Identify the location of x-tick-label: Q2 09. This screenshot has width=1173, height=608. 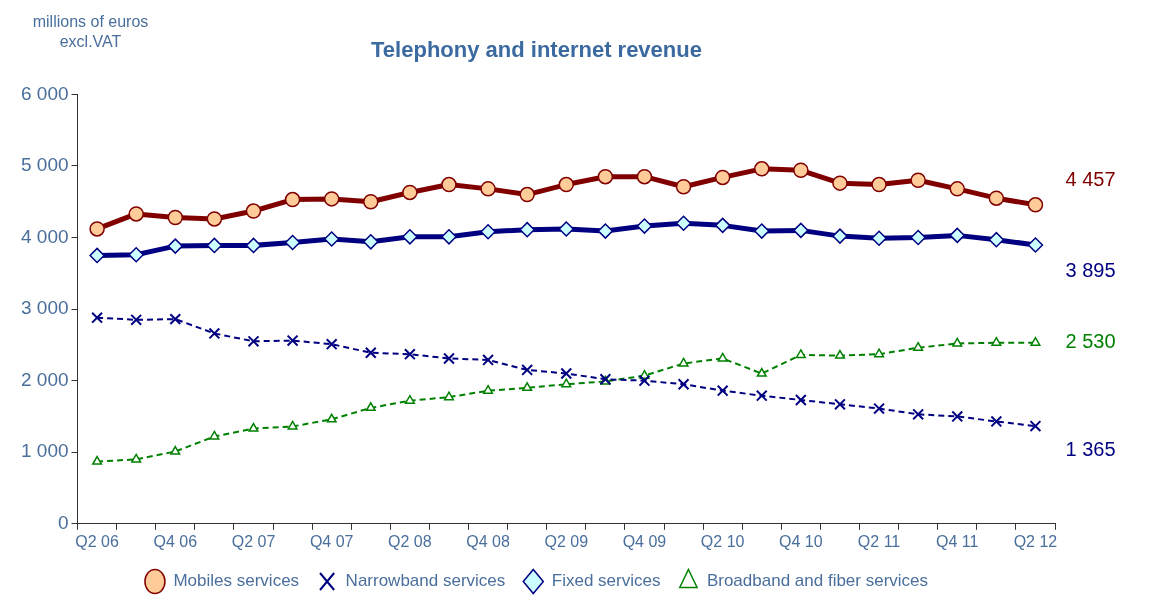
(566, 541).